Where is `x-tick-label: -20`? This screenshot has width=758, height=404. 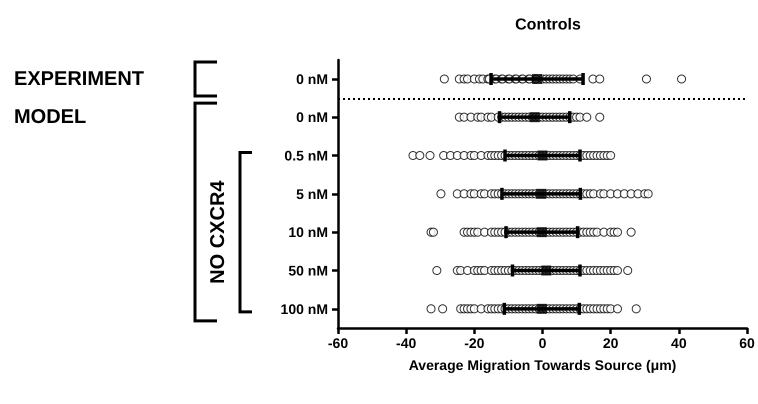 x-tick-label: -20 is located at coordinates (474, 343).